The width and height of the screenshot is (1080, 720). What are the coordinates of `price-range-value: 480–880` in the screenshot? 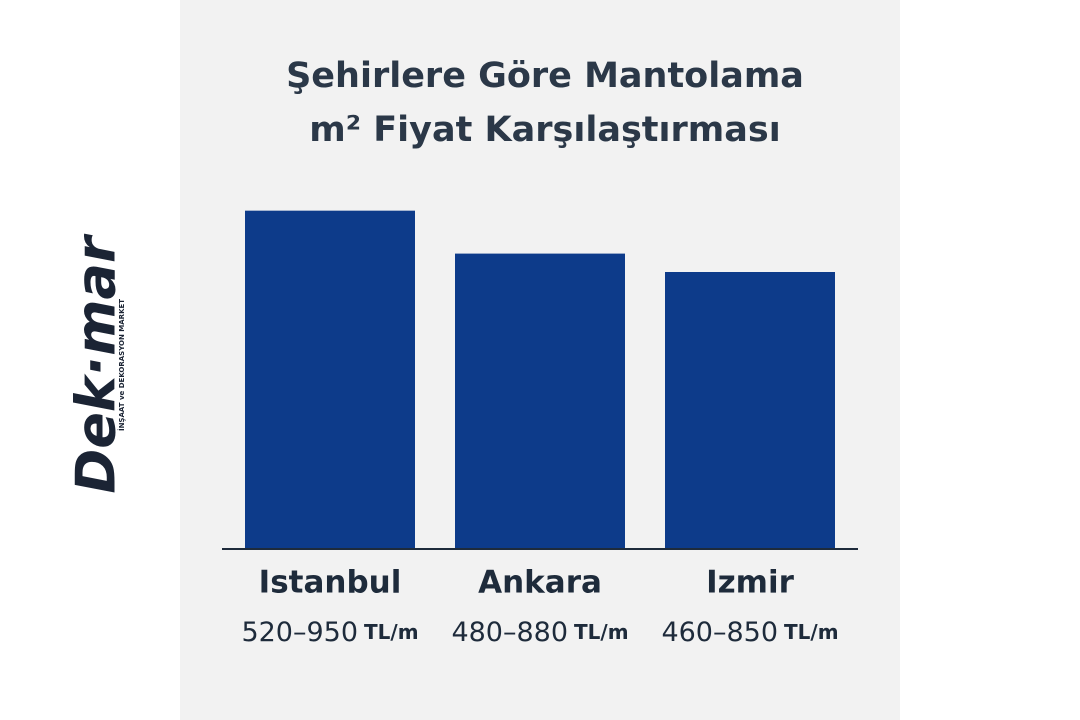 It's located at (509, 632).